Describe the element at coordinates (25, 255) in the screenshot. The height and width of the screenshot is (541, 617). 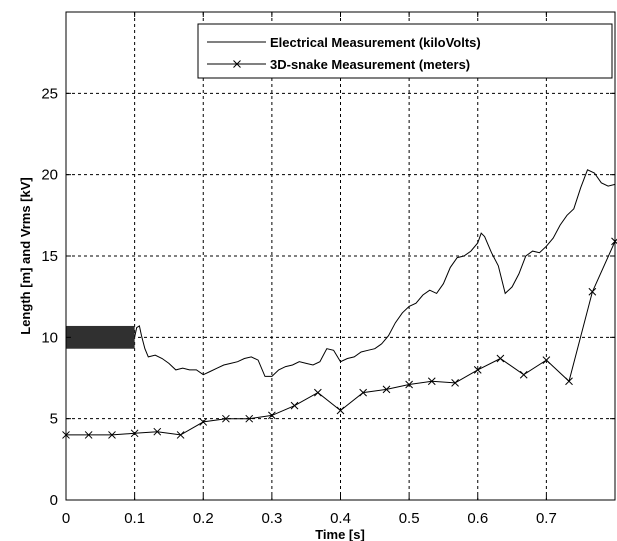
I see `y-axis-label: Length [m] and Vrms [kV]` at that location.